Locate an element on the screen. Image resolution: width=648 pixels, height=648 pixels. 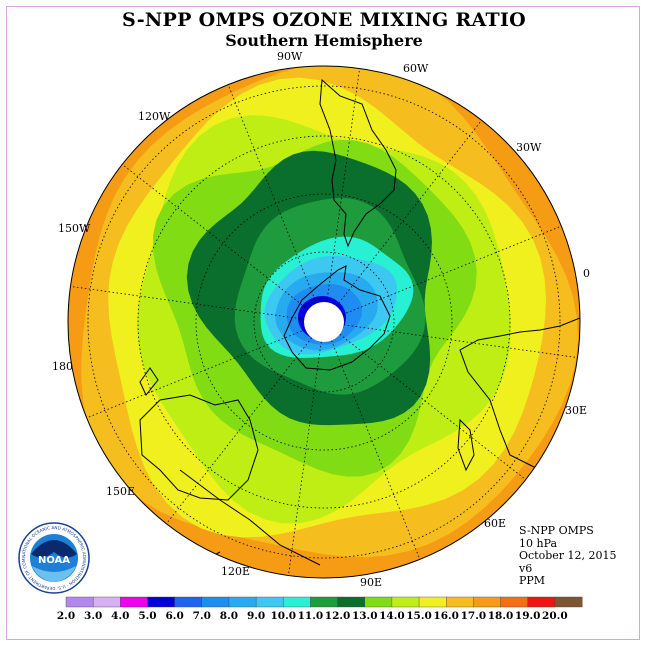
logo-wave-icon is located at coordinates (54, 574).